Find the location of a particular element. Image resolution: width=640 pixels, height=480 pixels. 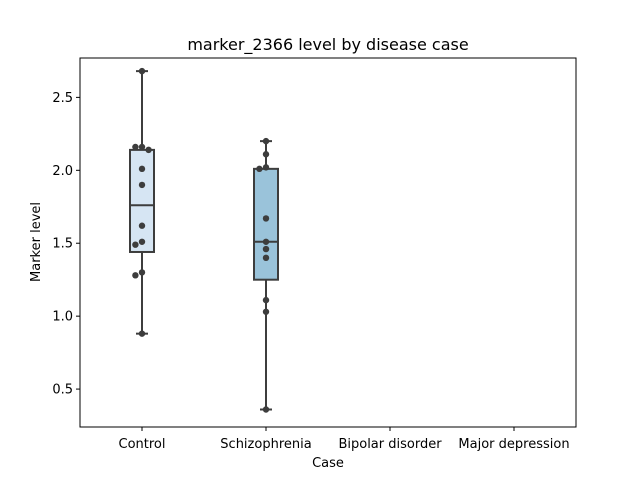

y-tick-label: 2.0 is located at coordinates (62, 171).